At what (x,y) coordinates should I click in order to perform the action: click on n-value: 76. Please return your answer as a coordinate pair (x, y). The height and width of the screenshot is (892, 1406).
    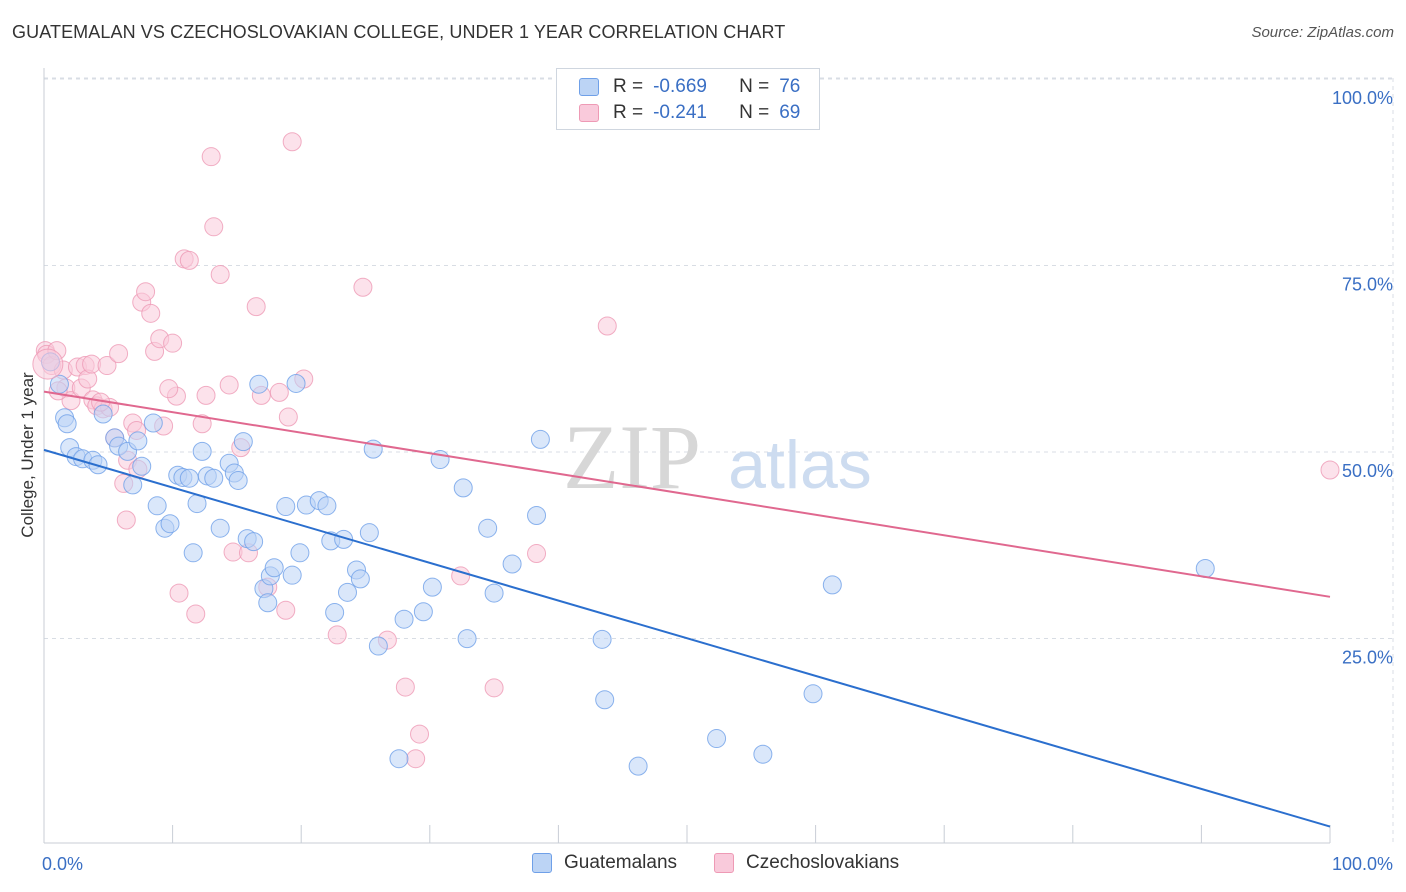
    Looking at the image, I should click on (790, 86).